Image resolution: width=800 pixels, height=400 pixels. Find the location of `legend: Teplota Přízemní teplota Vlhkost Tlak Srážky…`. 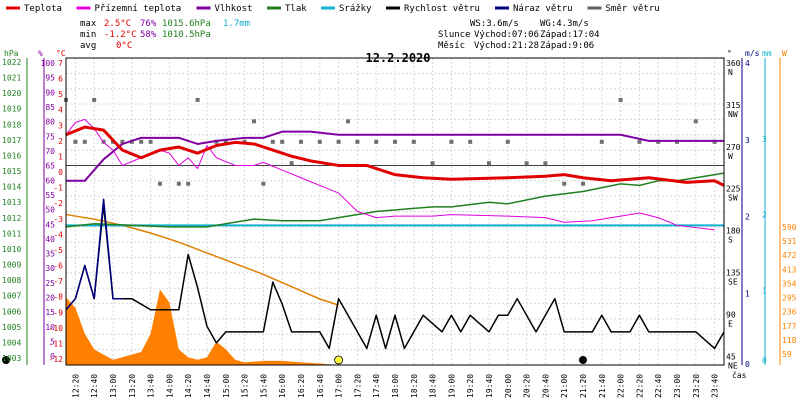

legend: Teplota Přízemní teplota Vlhkost Tlak Srážky… is located at coordinates (333, 9).